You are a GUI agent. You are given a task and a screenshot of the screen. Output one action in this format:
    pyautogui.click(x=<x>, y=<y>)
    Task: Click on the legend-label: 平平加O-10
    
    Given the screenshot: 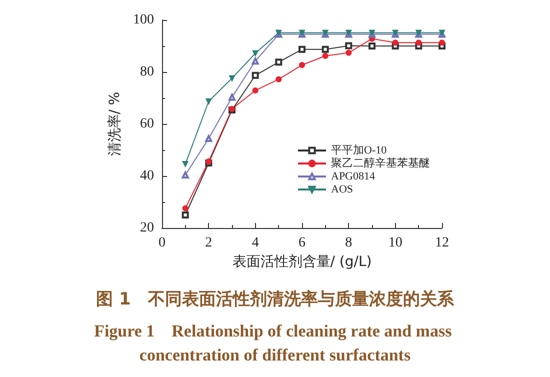 What is the action you would take?
    pyautogui.click(x=359, y=150)
    